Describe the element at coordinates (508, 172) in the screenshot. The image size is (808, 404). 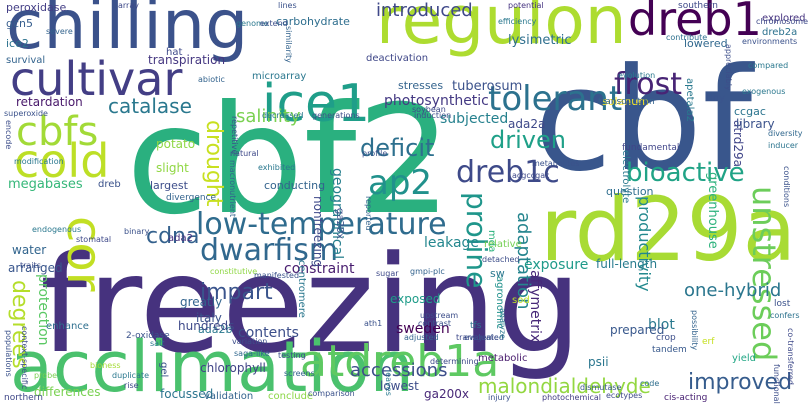
I see `cloud-word: dreb1c` at that location.